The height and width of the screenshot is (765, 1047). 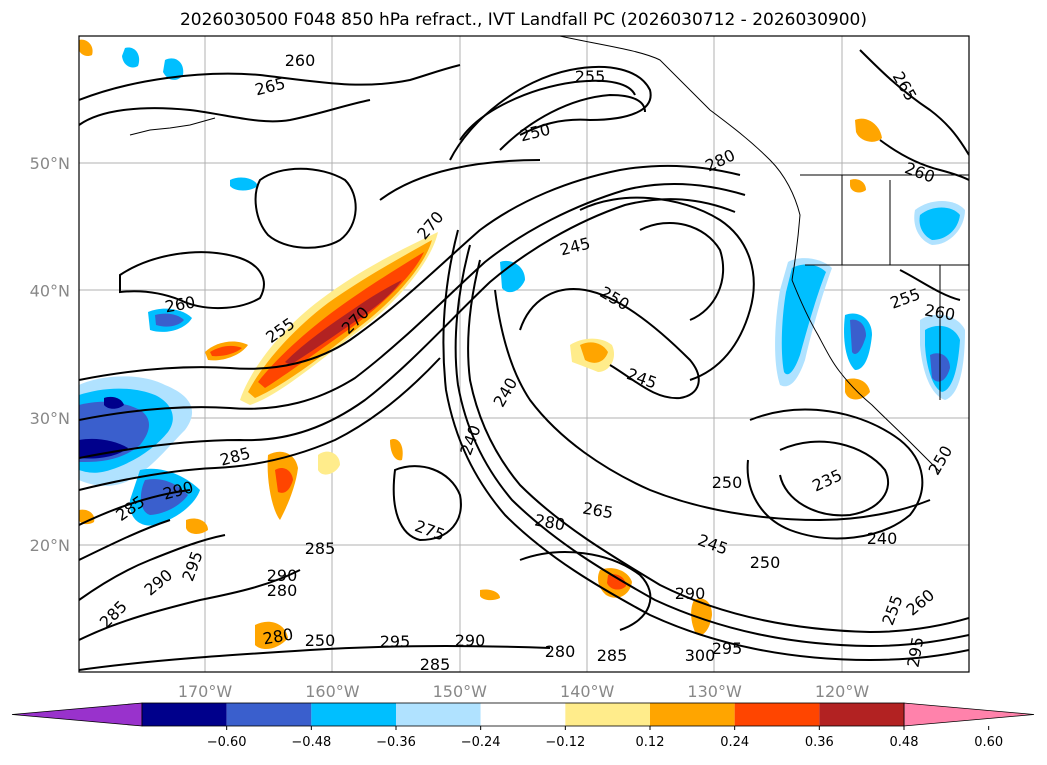 I want to click on contour-label: 255, so click(x=590, y=76).